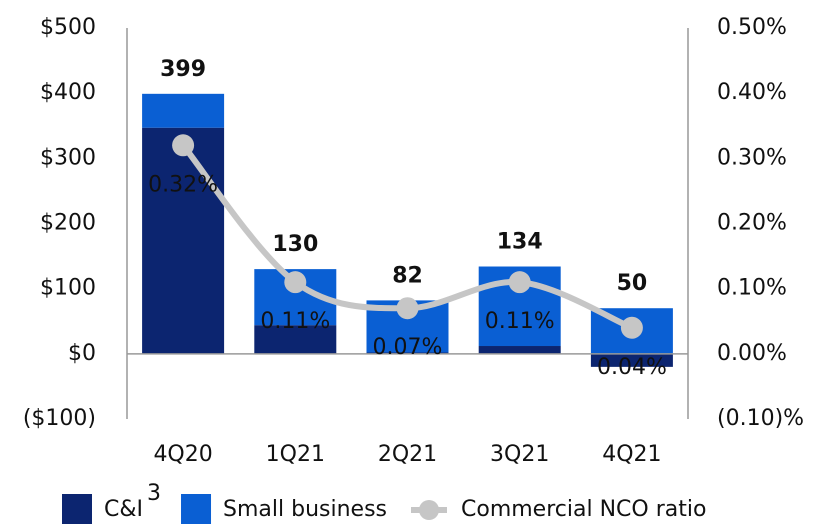 The image size is (816, 525). What do you see at coordinates (123, 509) in the screenshot?
I see `legend-label: C&I` at bounding box center [123, 509].